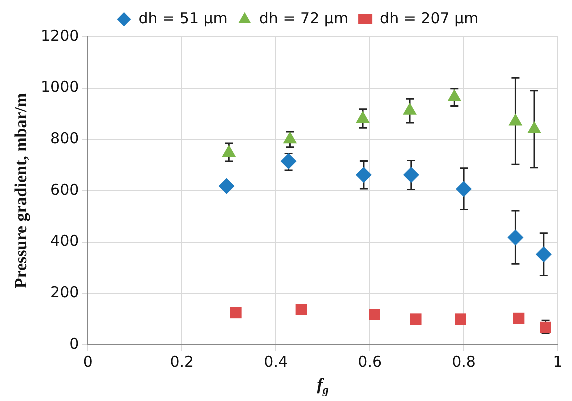 Image resolution: width=572 pixels, height=401 pixels. What do you see at coordinates (182, 361) in the screenshot?
I see `x-tick-label: 0.2` at bounding box center [182, 361].